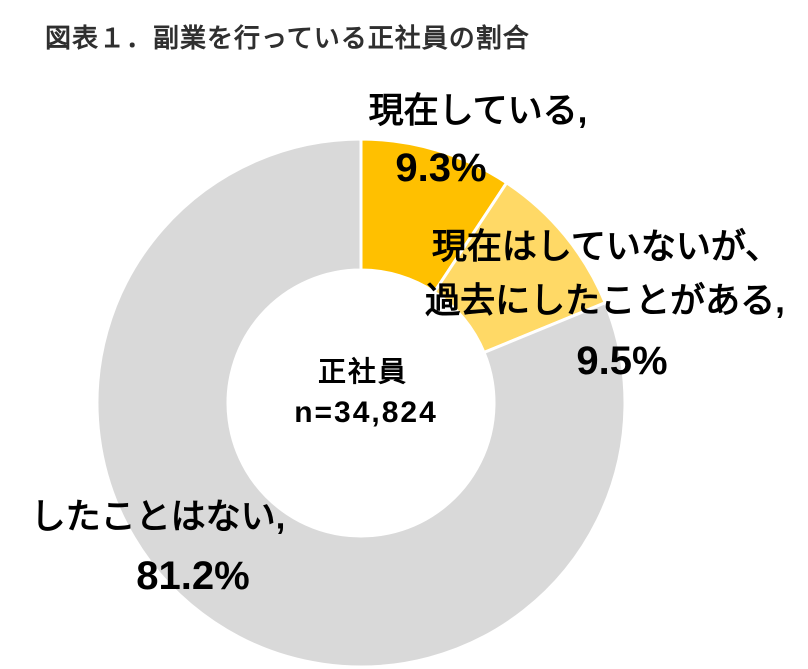 The width and height of the screenshot is (808, 669). Describe the element at coordinates (605, 301) in the screenshot. I see `data-label-did-in-past-line2: 過去にしたことがある,` at that location.